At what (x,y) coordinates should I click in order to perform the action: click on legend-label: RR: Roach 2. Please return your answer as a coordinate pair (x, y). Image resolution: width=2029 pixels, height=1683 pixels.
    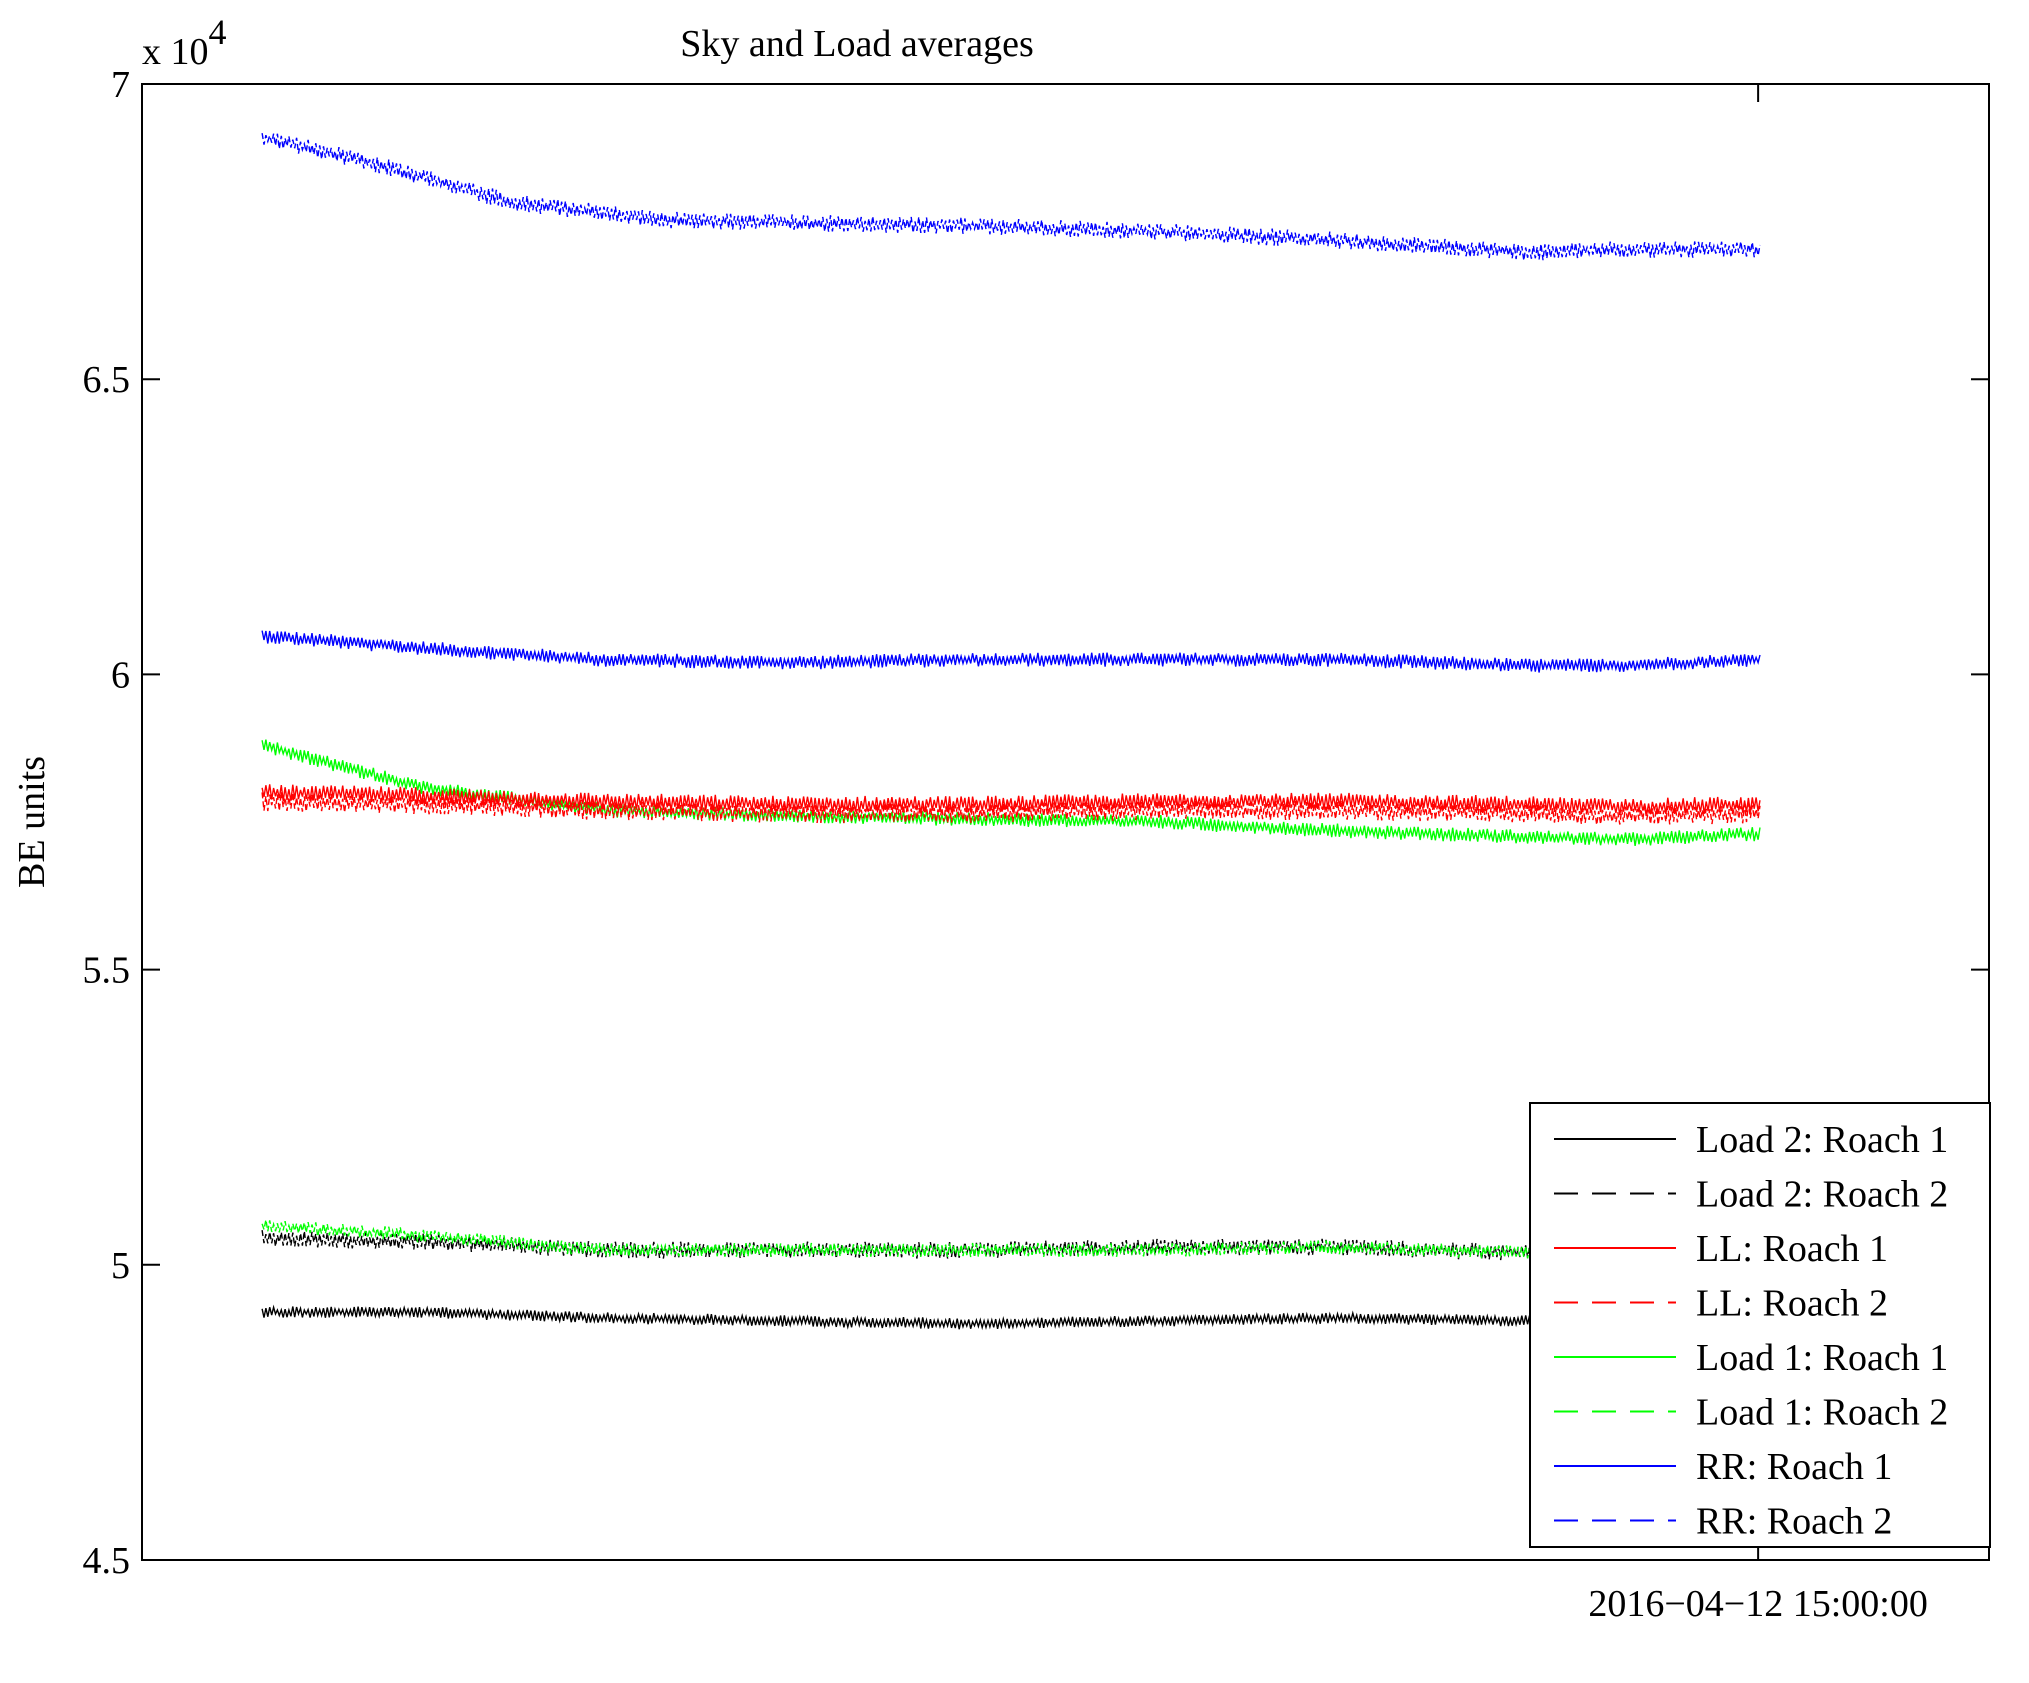
    Looking at the image, I should click on (1794, 1522).